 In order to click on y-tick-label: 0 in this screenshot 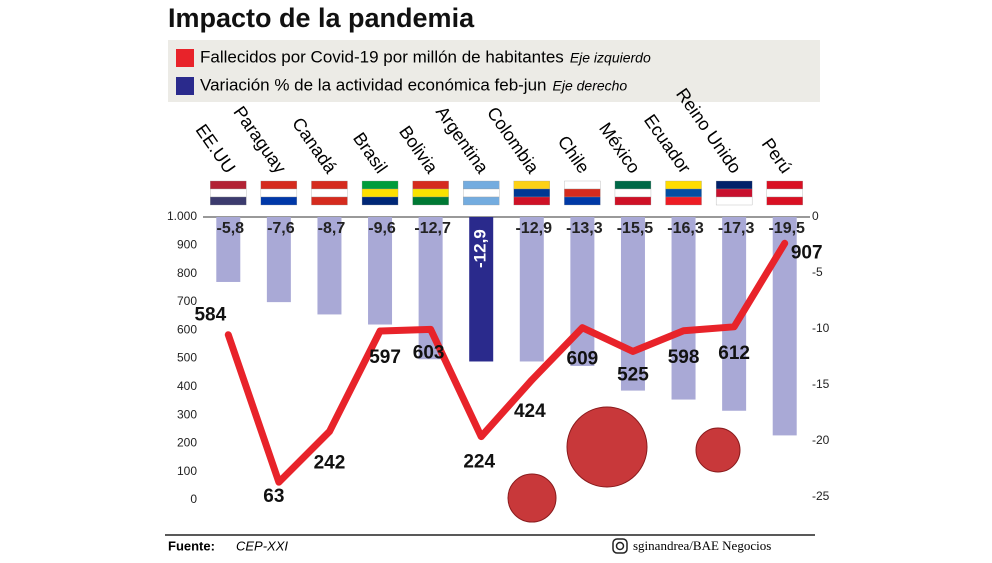, I will do `click(193, 499)`.